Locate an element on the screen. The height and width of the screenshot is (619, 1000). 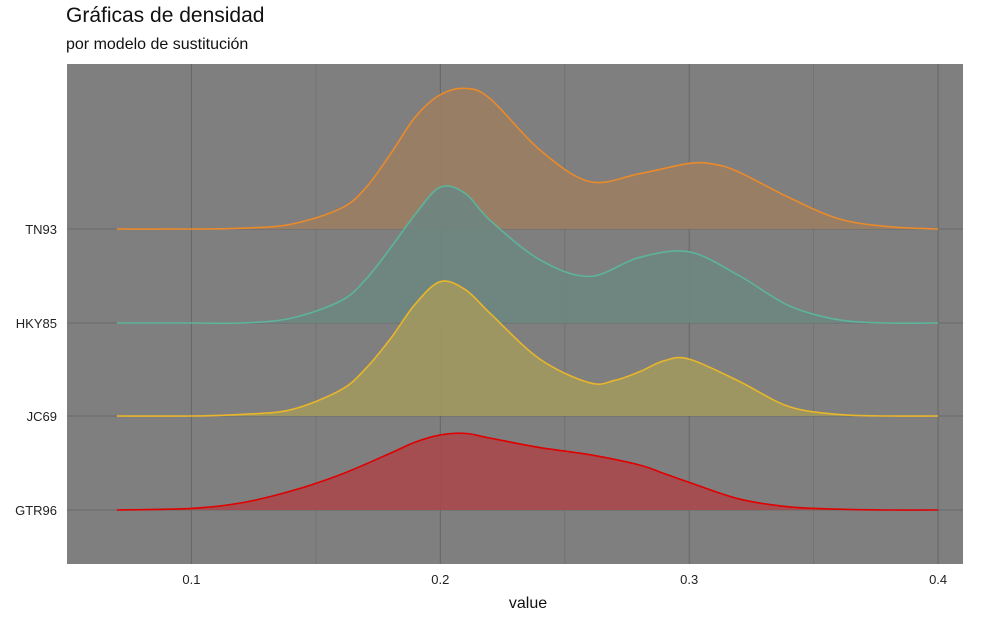
y-label-tn93: TN93 is located at coordinates (41, 229).